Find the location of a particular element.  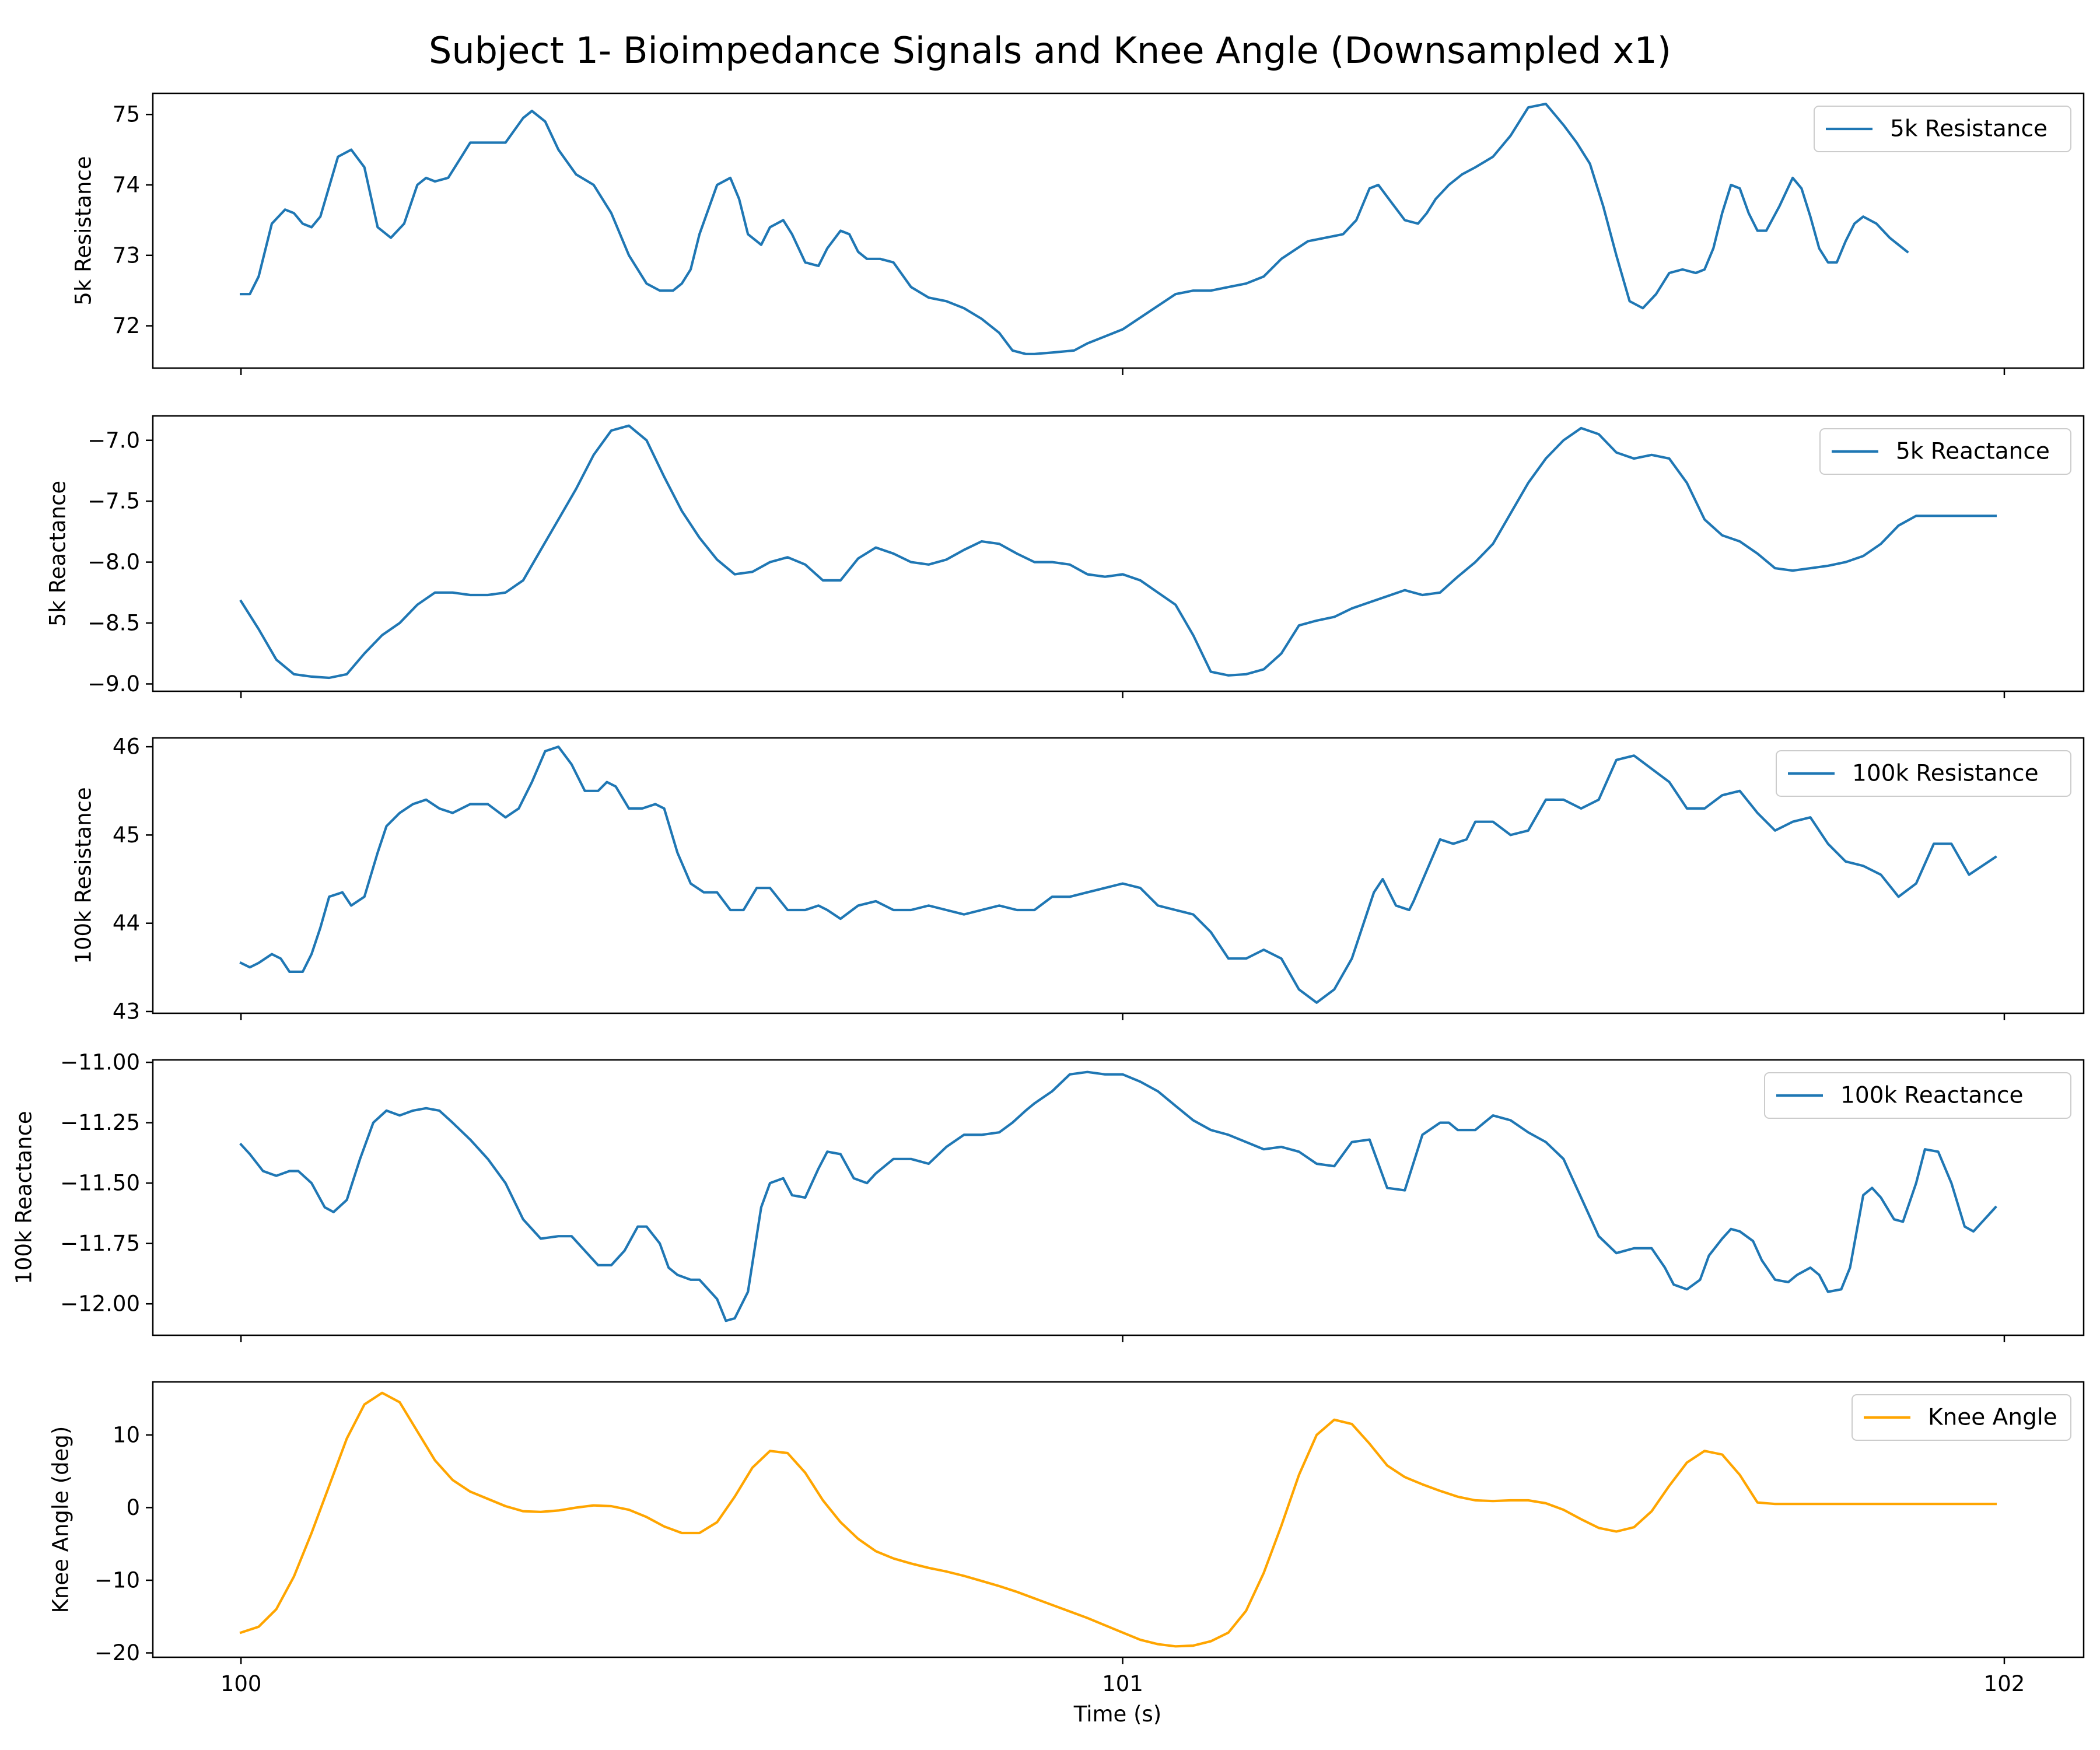

legend: Knee Angle is located at coordinates (1961, 1417).